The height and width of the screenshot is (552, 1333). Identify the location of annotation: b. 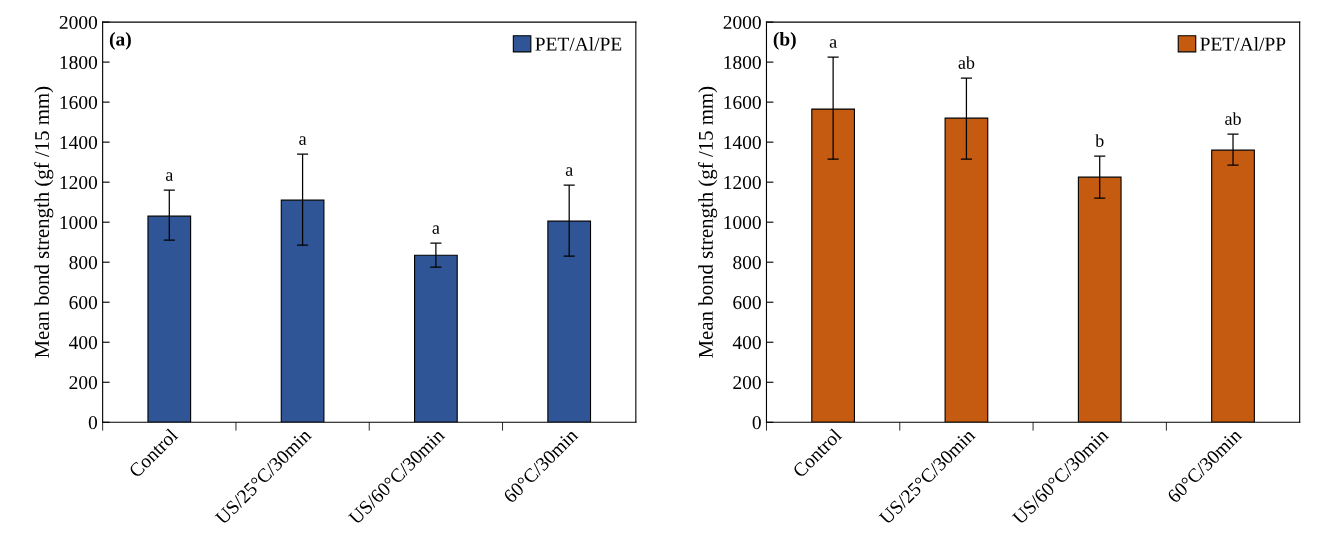
(1099, 140).